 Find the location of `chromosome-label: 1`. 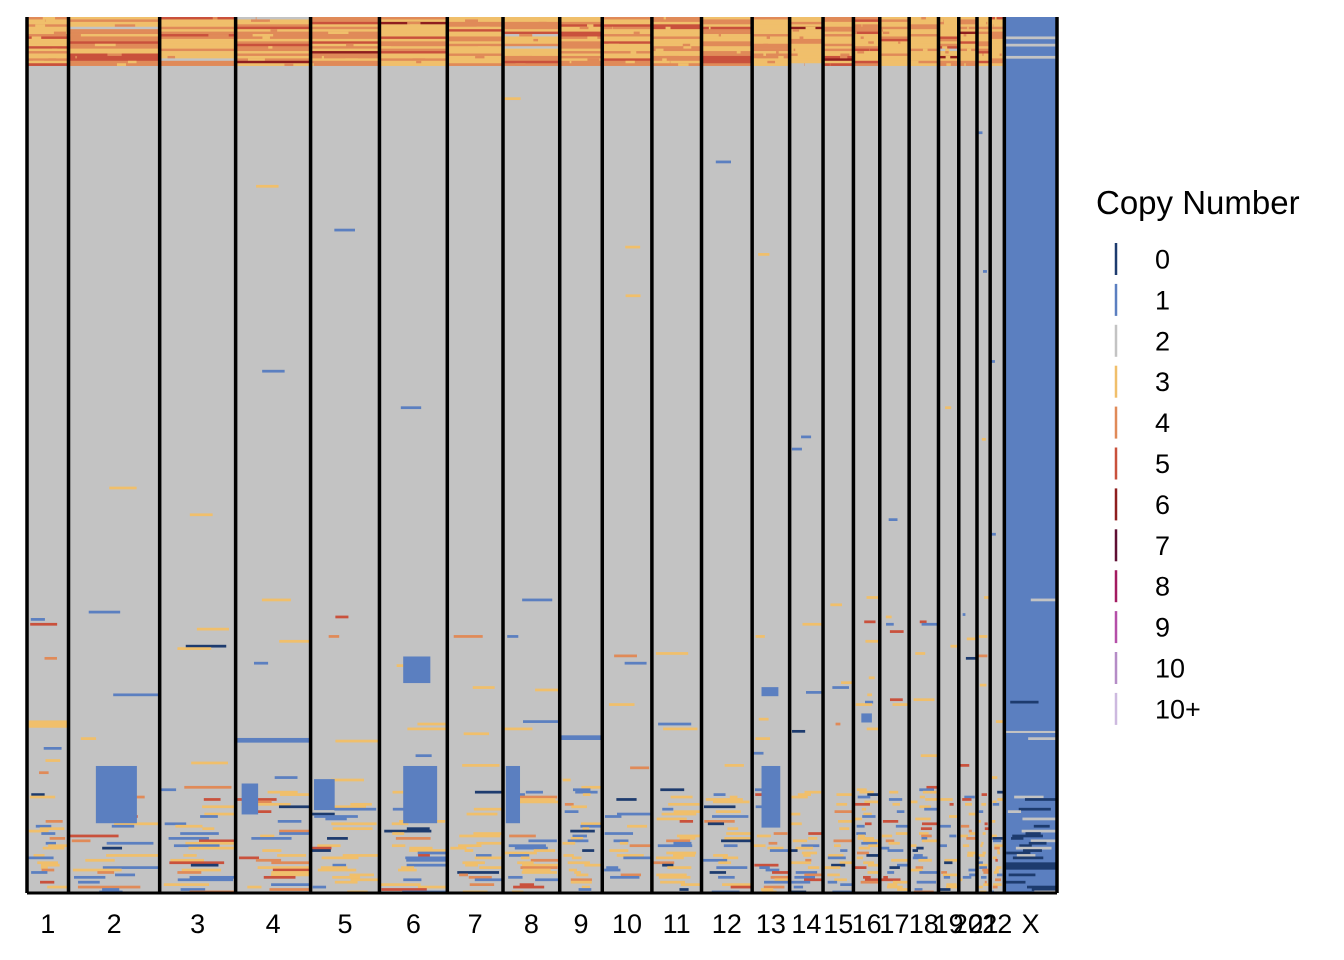

chromosome-label: 1 is located at coordinates (47, 924).